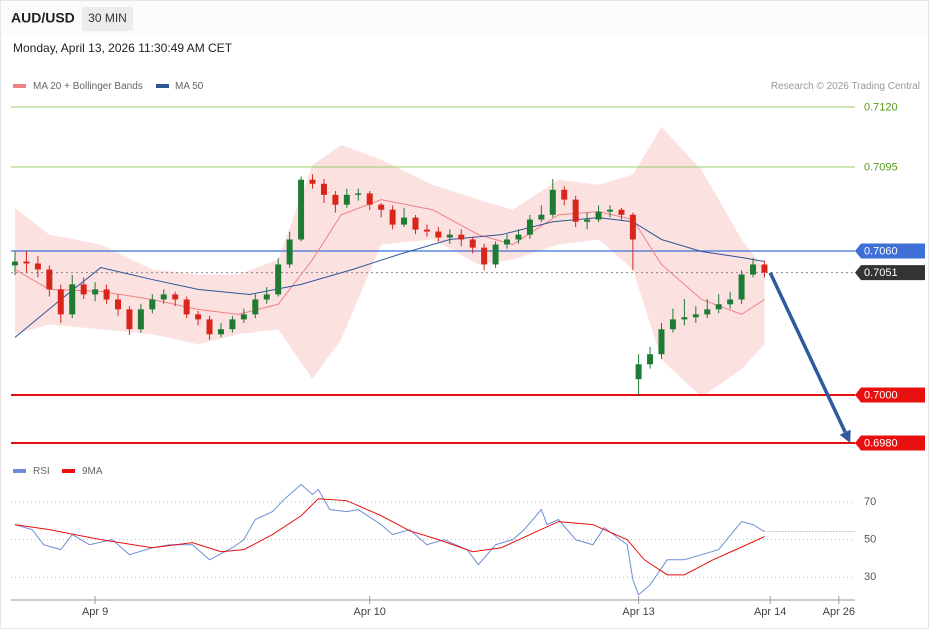  I want to click on x-tick-label: Apr 10, so click(370, 612).